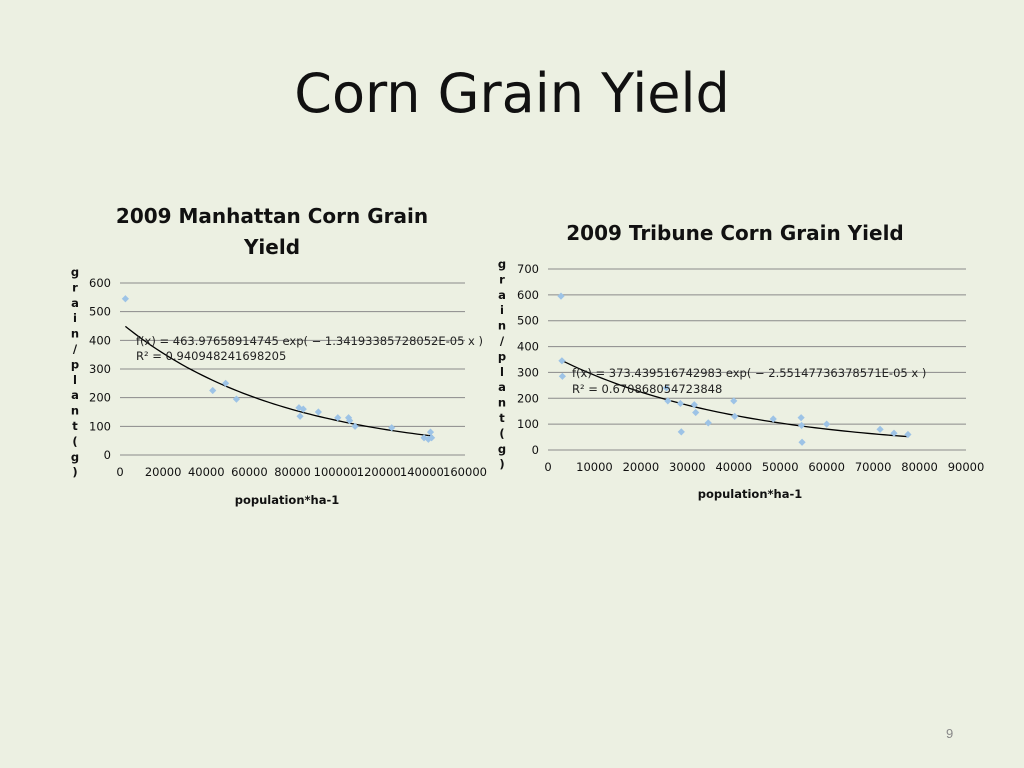 The width and height of the screenshot is (1024, 768). Describe the element at coordinates (336, 472) in the screenshot. I see `x-tick-label: 100000` at that location.